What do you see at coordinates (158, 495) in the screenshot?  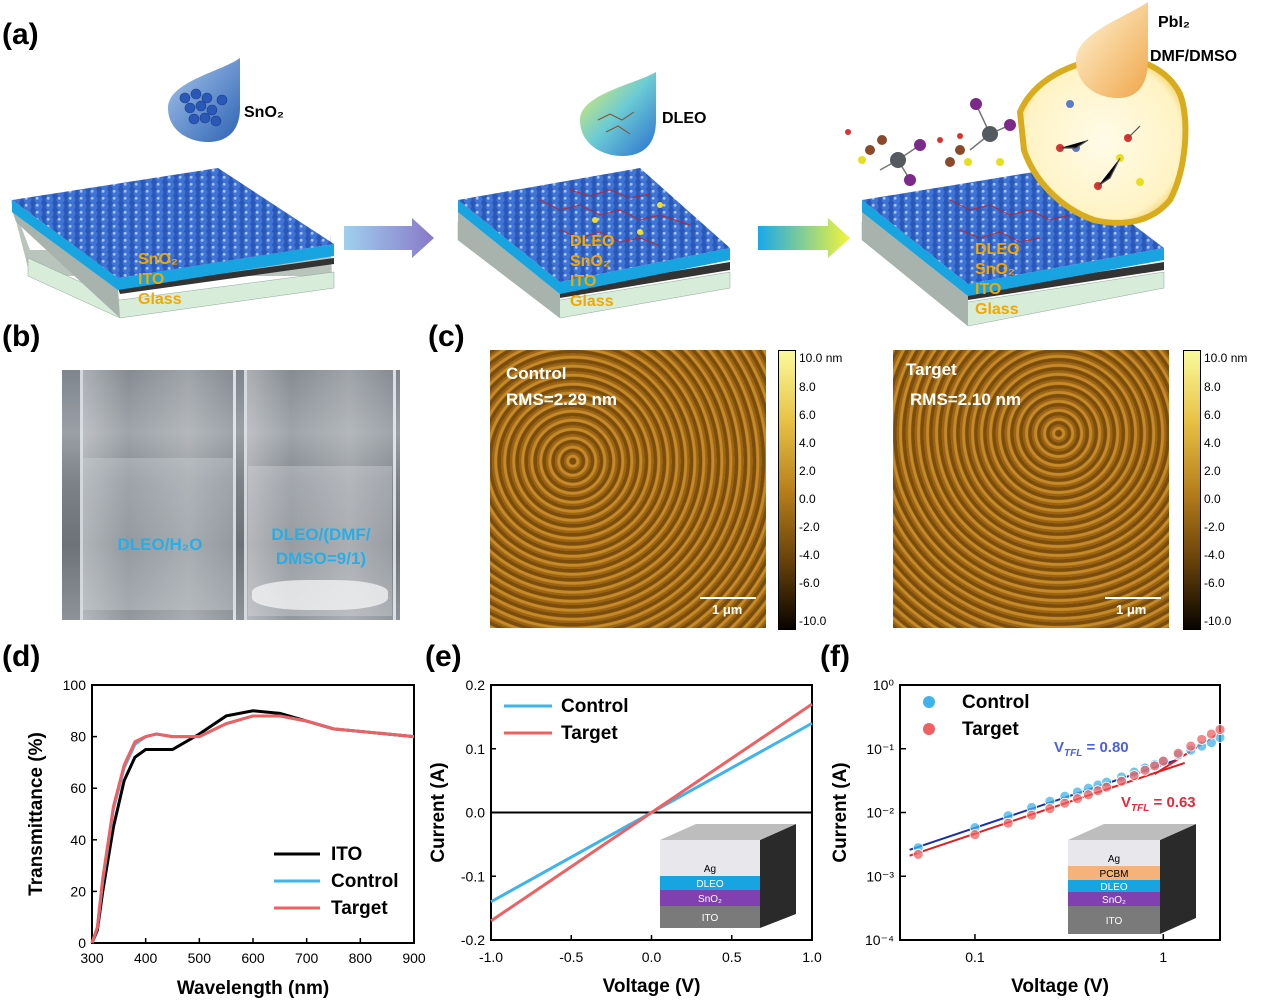 I see `vial-left` at bounding box center [158, 495].